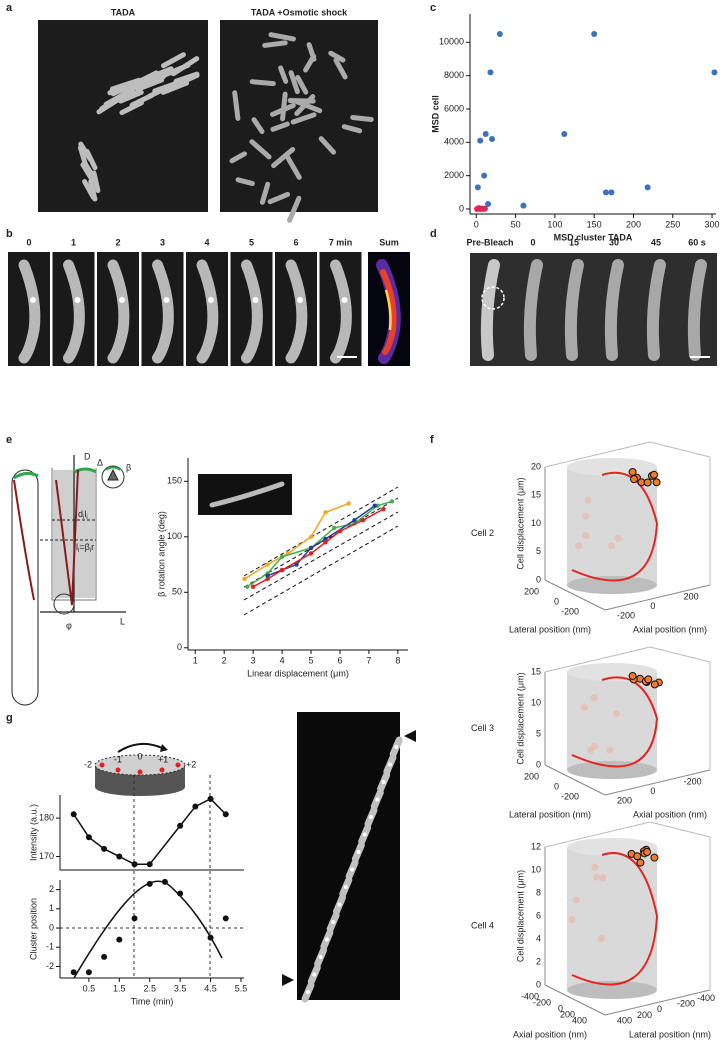 Image resolution: width=725 pixels, height=1050 pixels. What do you see at coordinates (433, 234) in the screenshot?
I see `panel-label: d` at bounding box center [433, 234].